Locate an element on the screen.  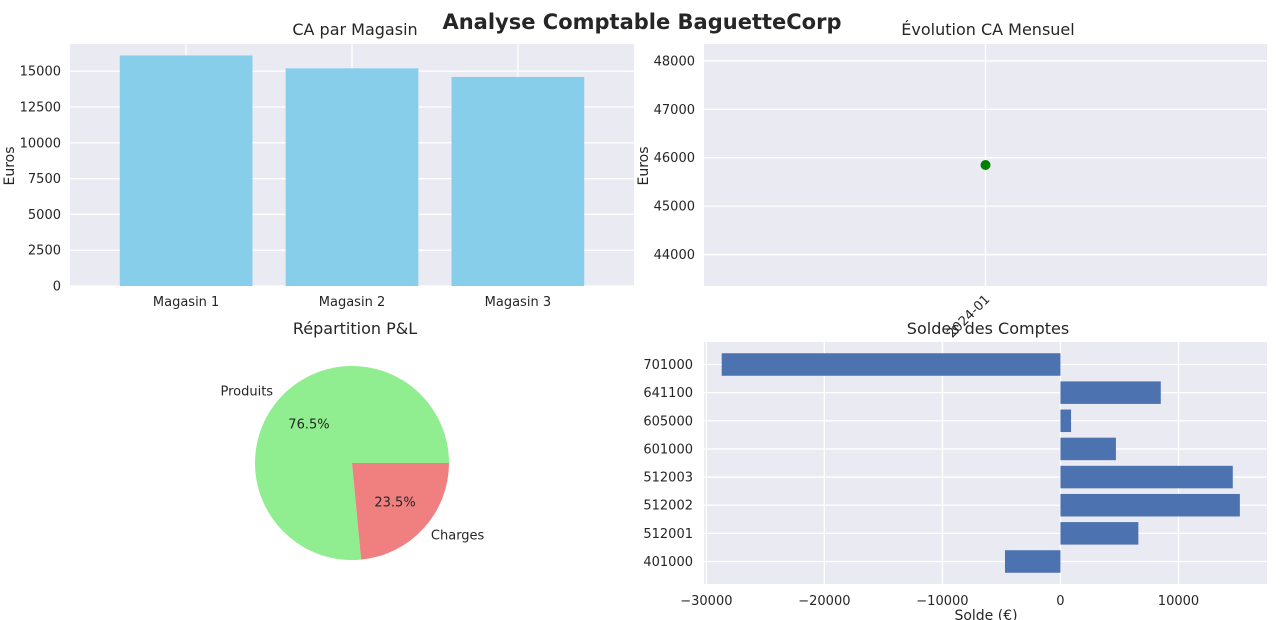
y-tick-label: 12500 is located at coordinates (40, 108).